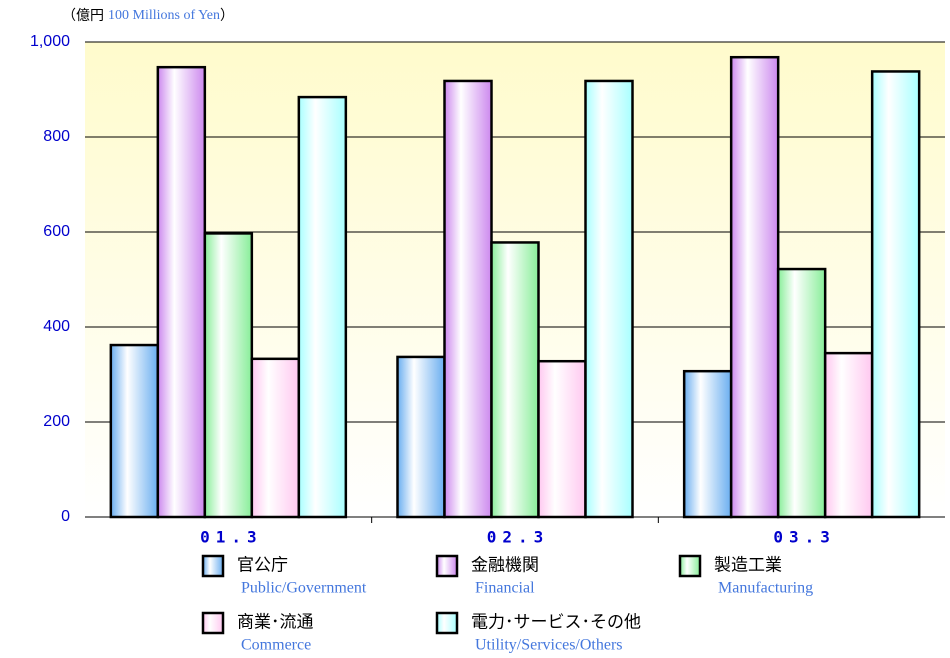 Image resolution: width=950 pixels, height=658 pixels. Describe the element at coordinates (765, 588) in the screenshot. I see `legend-label-en: Manufacturing` at that location.